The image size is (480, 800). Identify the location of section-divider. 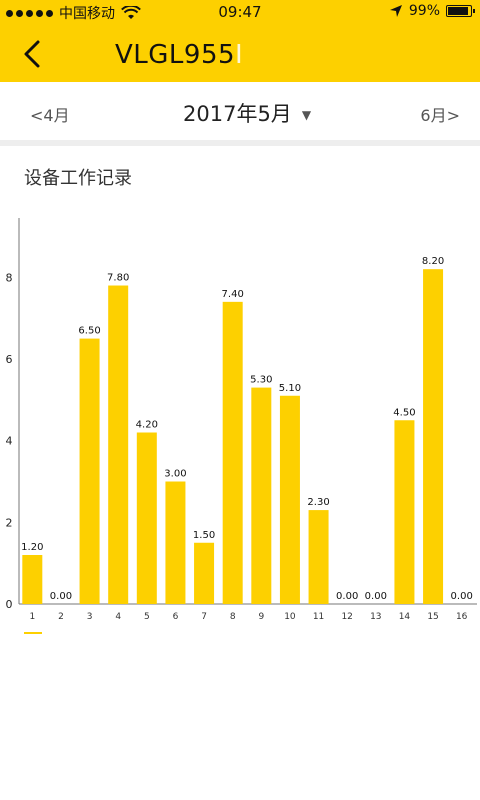
(240, 143).